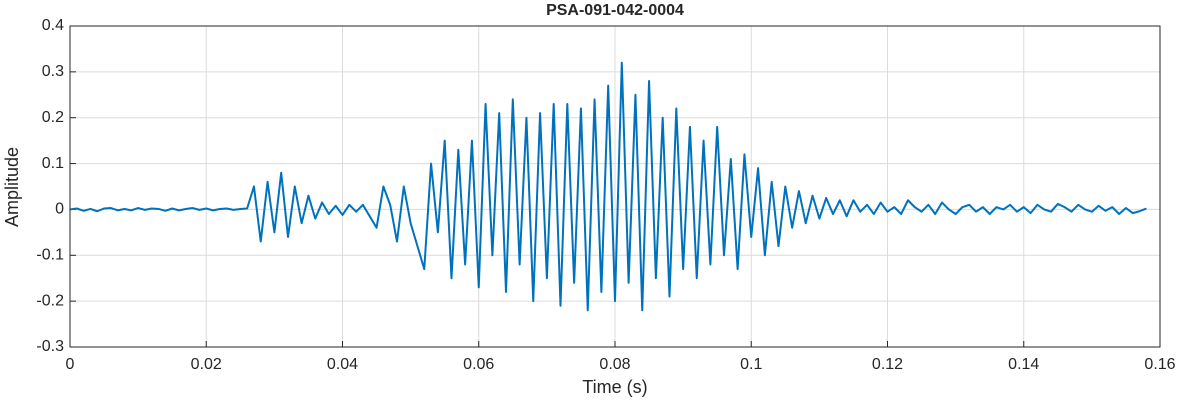 The height and width of the screenshot is (404, 1182). Describe the element at coordinates (614, 364) in the screenshot. I see `x-tick-label: 0.08` at that location.